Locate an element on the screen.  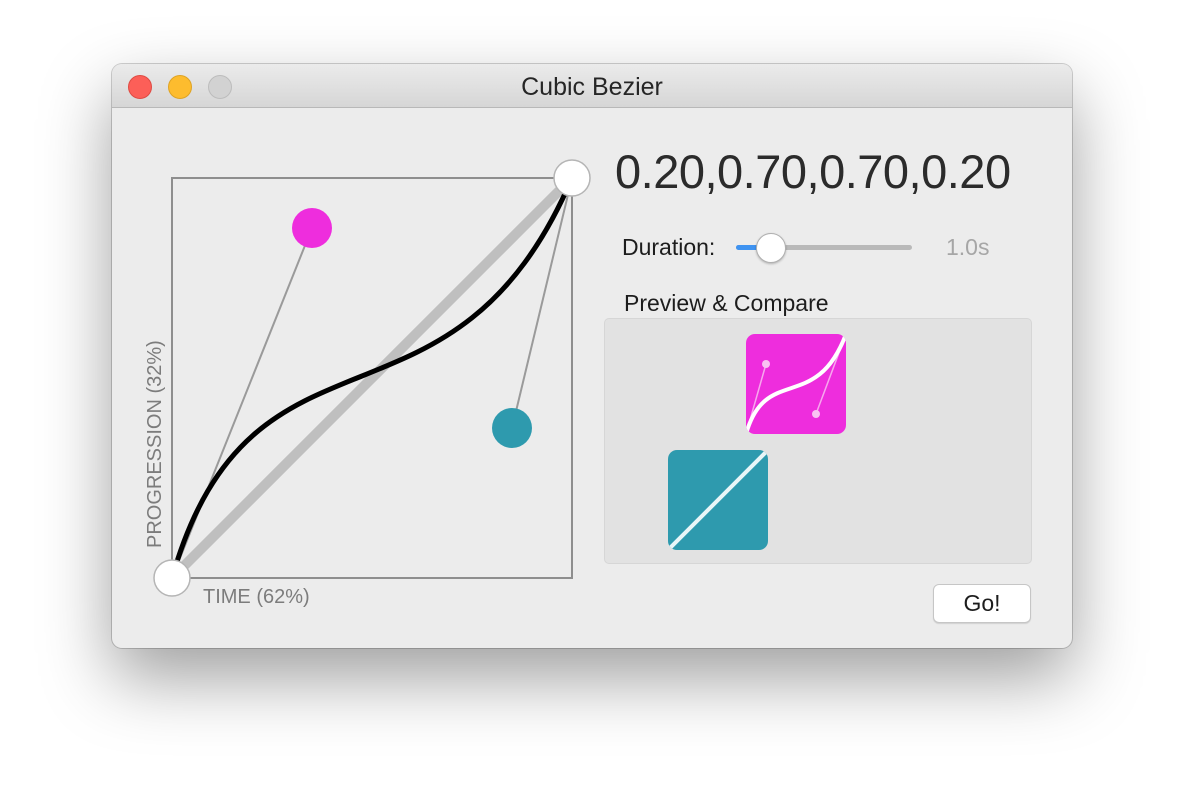
minimize-button is located at coordinates (180, 87).